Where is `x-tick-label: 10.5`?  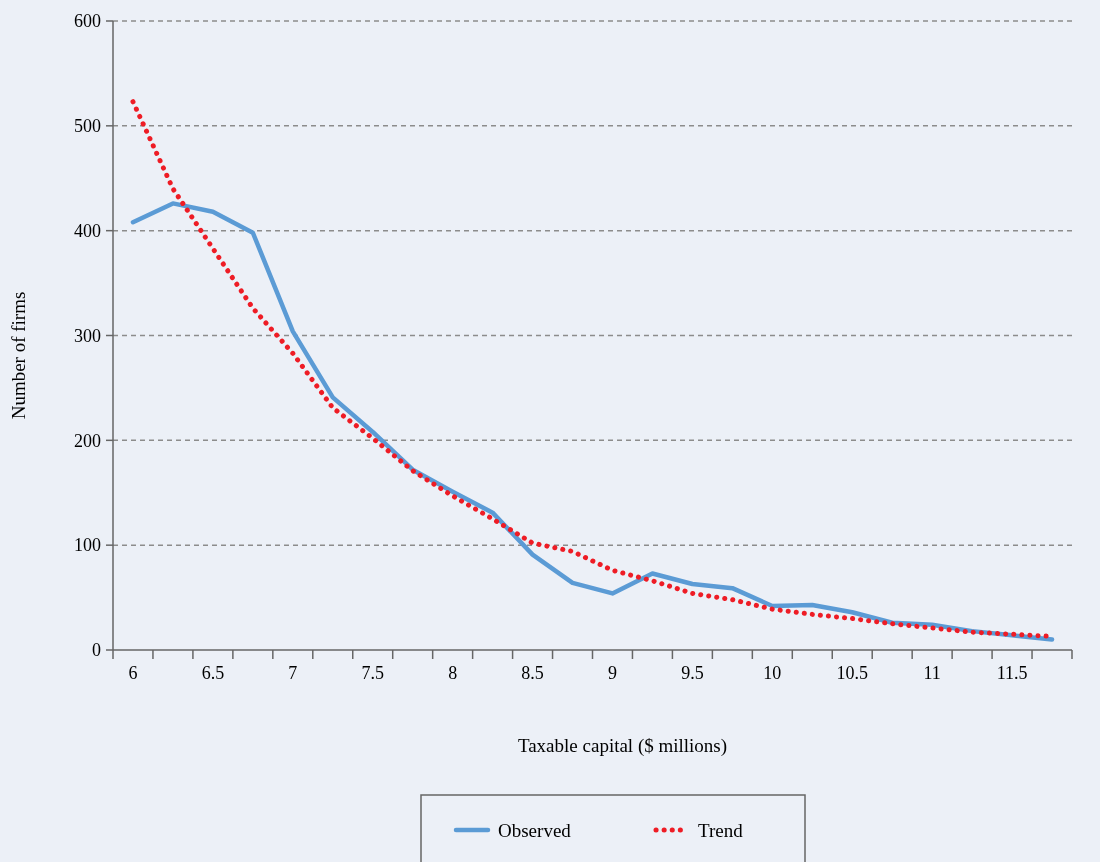 x-tick-label: 10.5 is located at coordinates (852, 673).